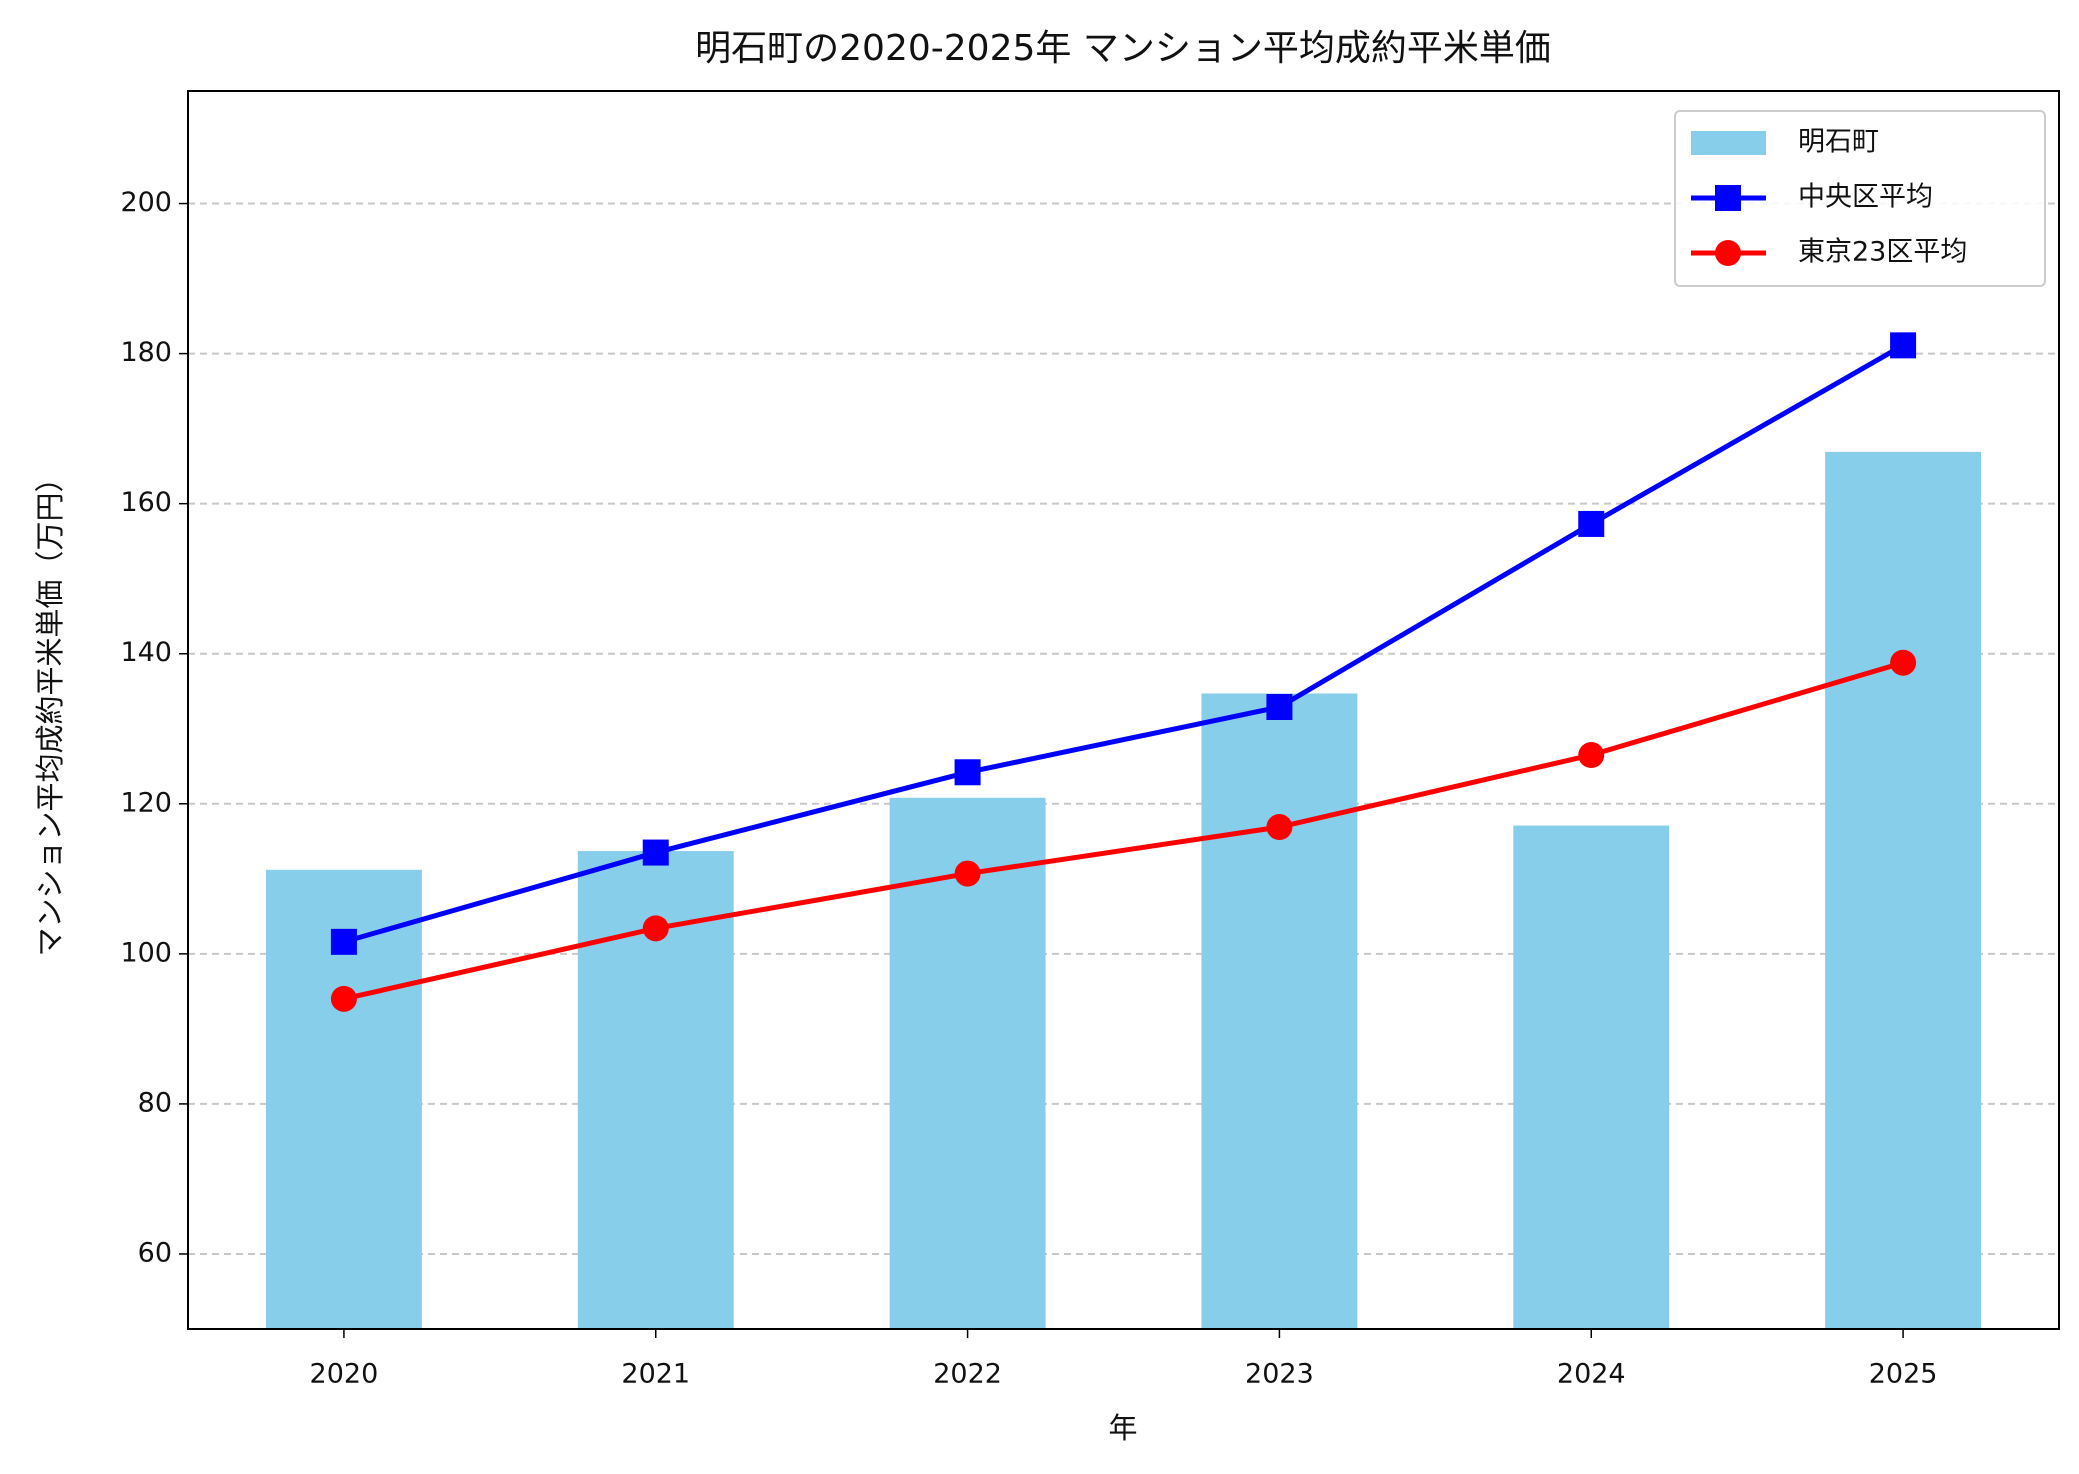  I want to click on y-tick-label: 120, so click(146, 802).